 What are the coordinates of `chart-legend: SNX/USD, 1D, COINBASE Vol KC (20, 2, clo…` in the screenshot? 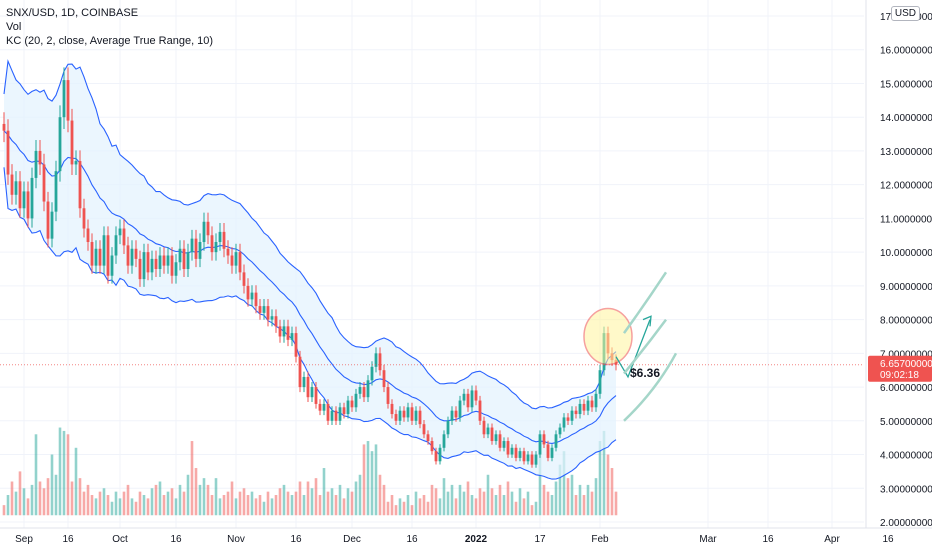 It's located at (109, 27).